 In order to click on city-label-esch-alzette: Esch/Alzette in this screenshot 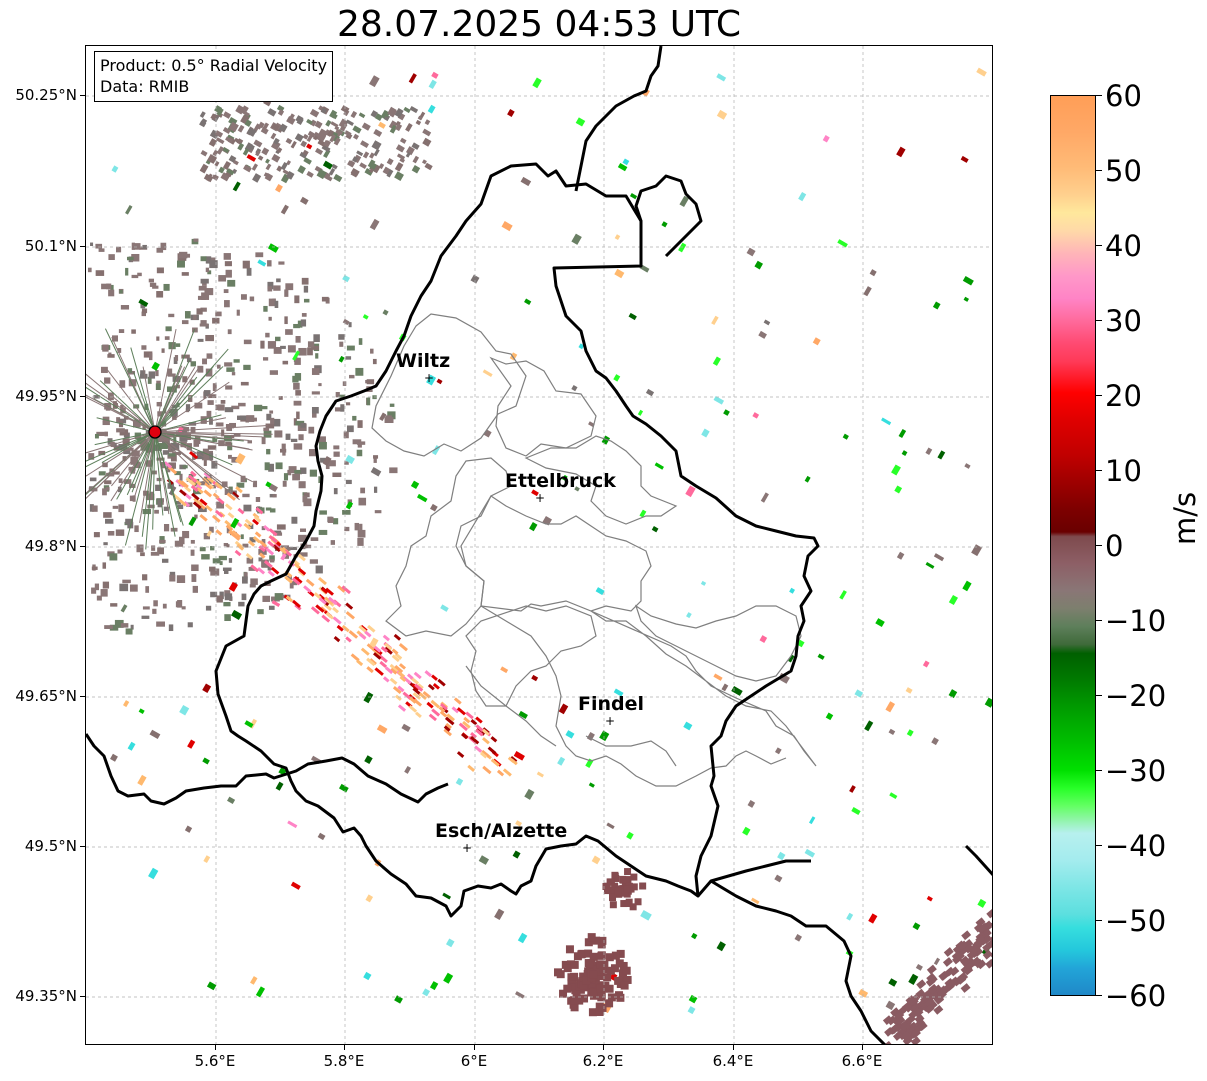, I will do `click(501, 831)`.